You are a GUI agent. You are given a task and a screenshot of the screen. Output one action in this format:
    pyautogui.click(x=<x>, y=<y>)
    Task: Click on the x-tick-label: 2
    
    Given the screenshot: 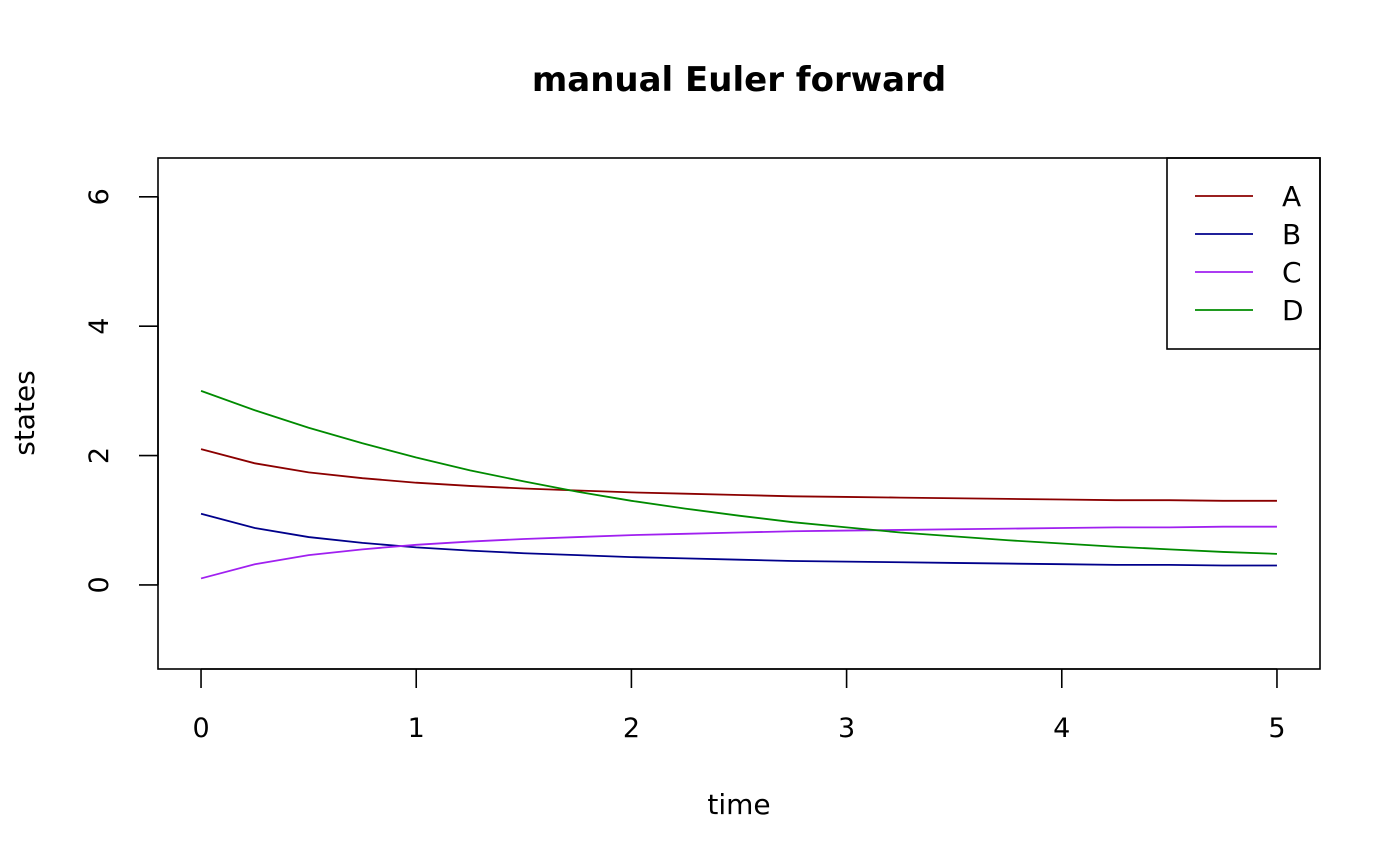 What is the action you would take?
    pyautogui.click(x=631, y=728)
    